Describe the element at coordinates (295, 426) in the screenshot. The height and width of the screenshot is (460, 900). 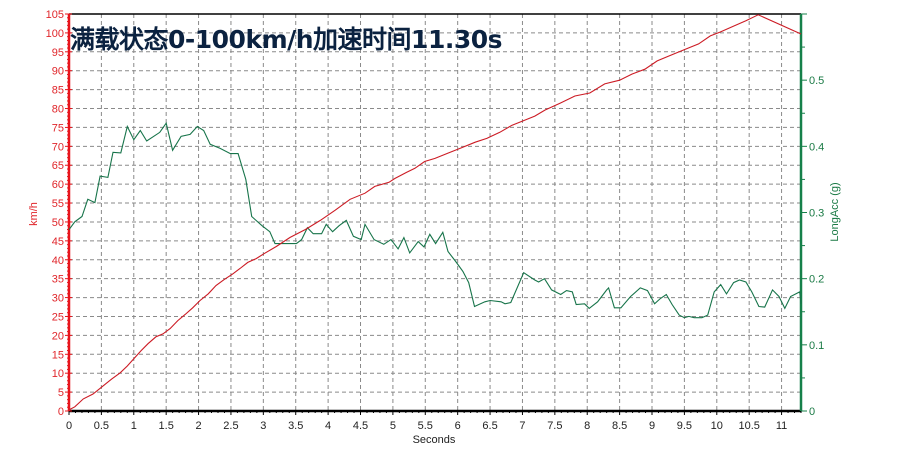
I see `svg-text: 3.5` at that location.